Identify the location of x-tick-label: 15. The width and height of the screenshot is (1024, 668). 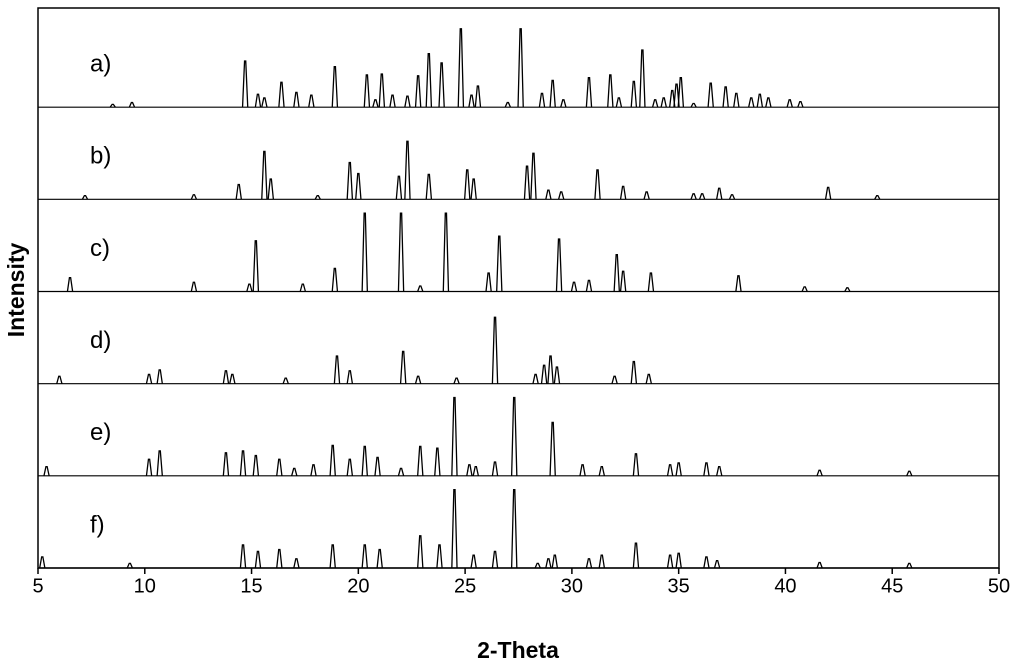
(251, 586).